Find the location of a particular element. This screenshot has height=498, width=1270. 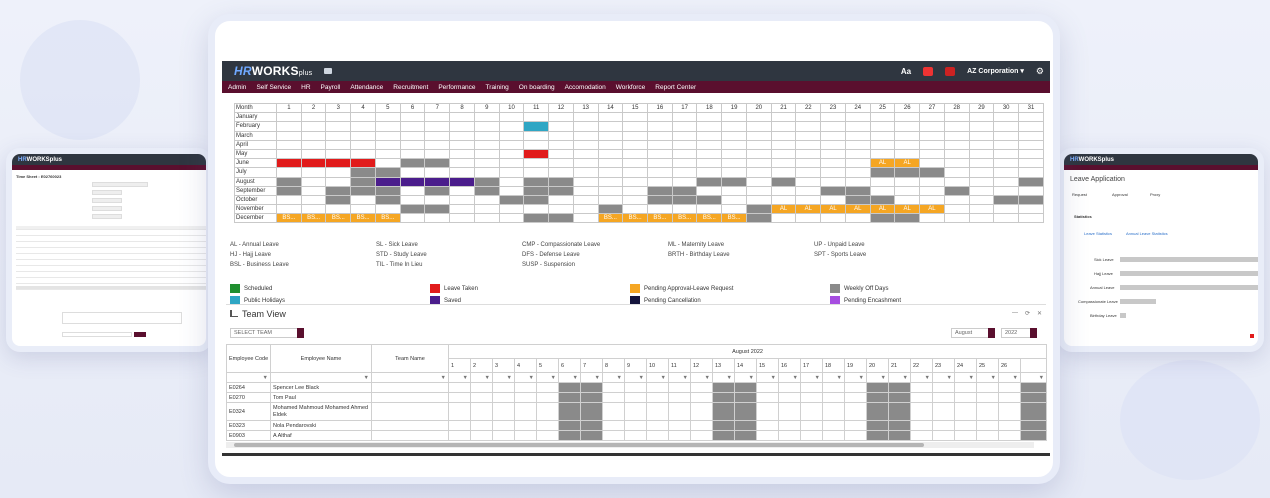

mini-comment-box is located at coordinates (122, 318).